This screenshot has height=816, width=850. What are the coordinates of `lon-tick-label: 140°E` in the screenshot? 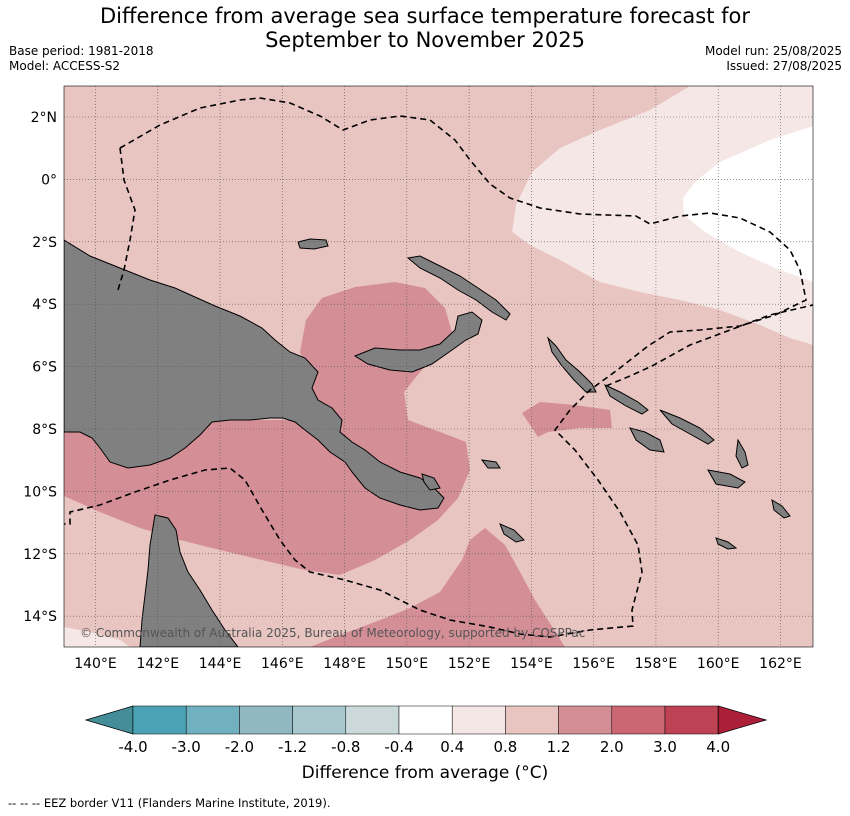 It's located at (95, 664).